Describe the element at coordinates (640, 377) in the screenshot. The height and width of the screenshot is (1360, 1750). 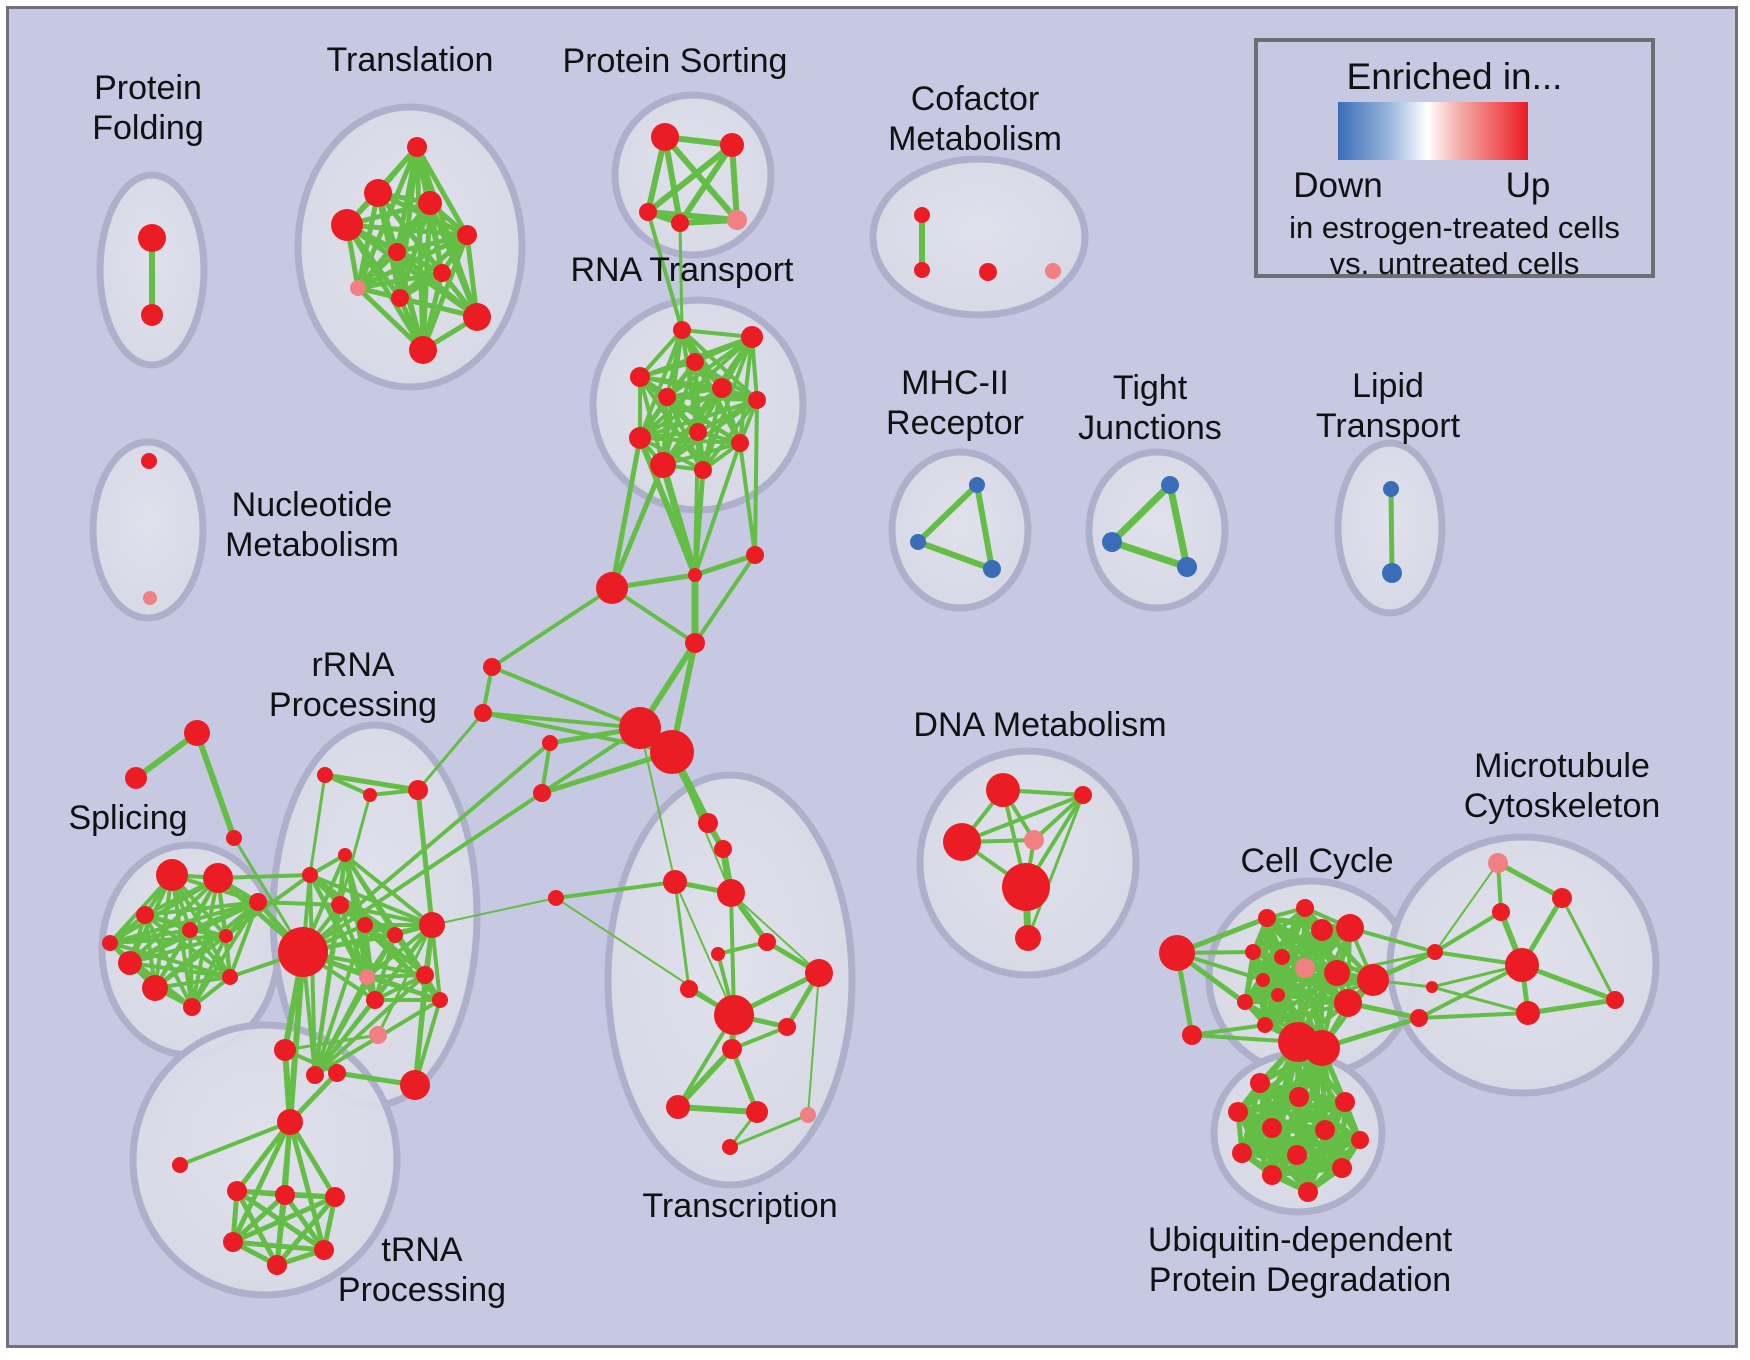
I see `node-r4` at that location.